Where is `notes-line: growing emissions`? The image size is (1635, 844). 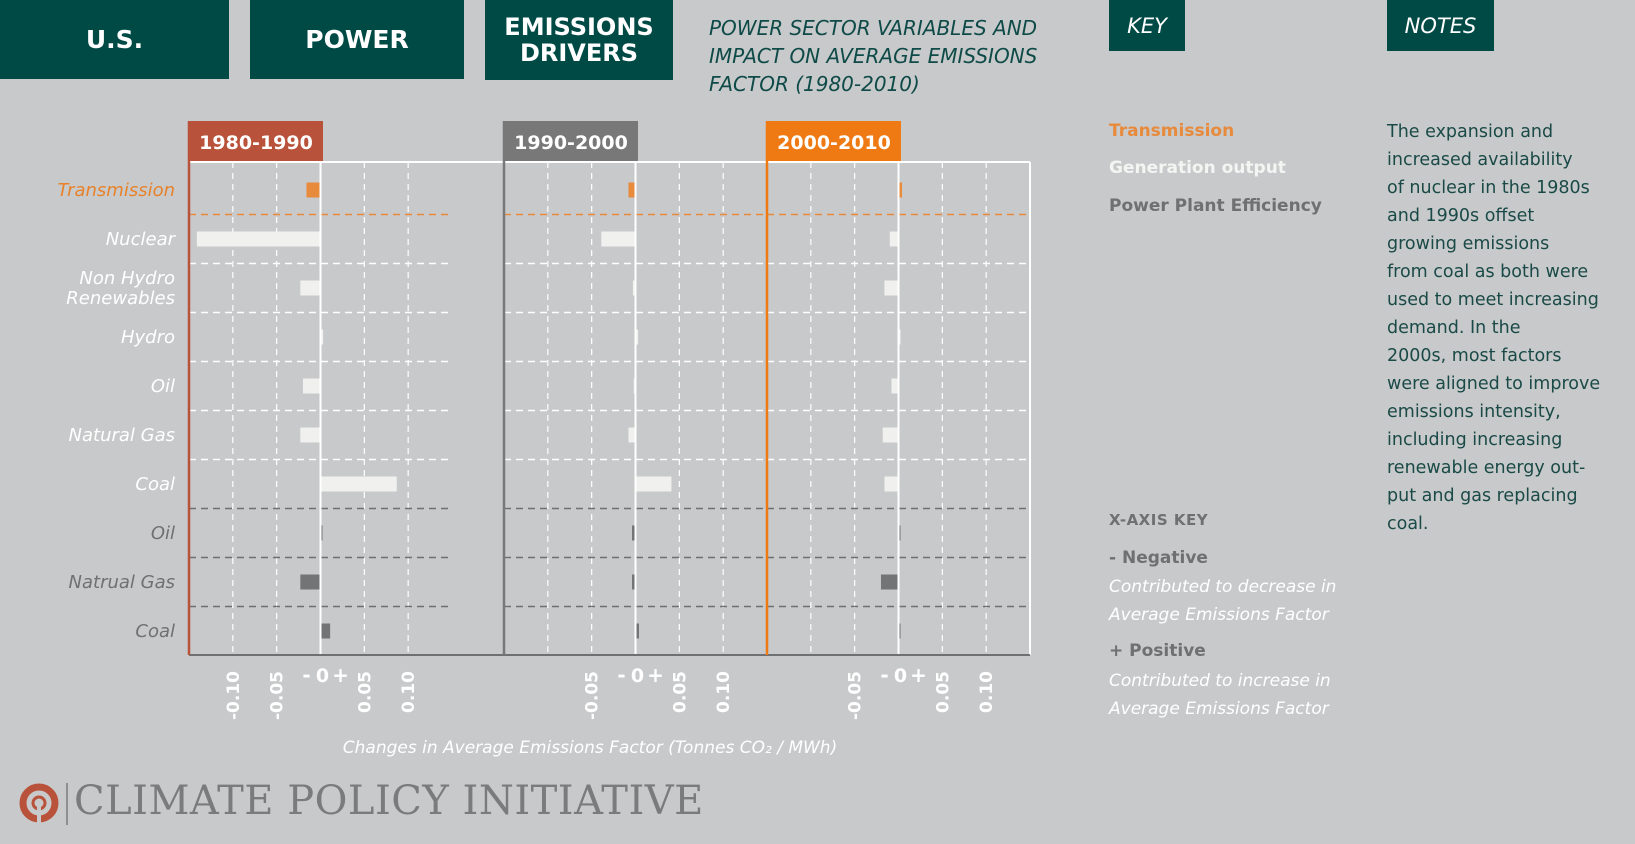 notes-line: growing emissions is located at coordinates (1468, 244).